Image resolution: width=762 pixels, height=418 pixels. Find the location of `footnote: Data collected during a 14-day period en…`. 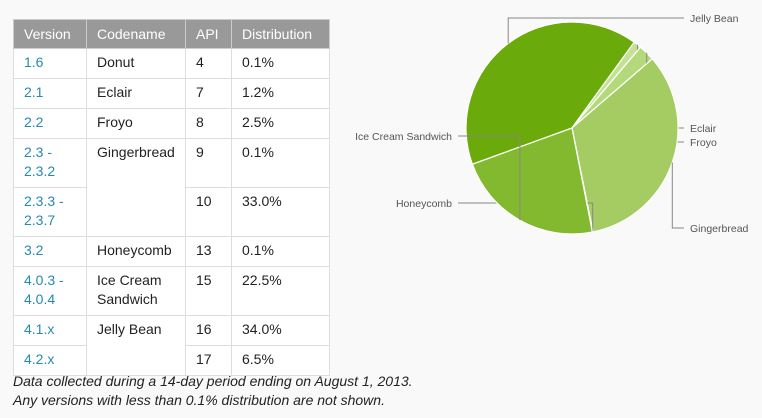

footnote: Data collected during a 14-day period en… is located at coordinates (213, 391).